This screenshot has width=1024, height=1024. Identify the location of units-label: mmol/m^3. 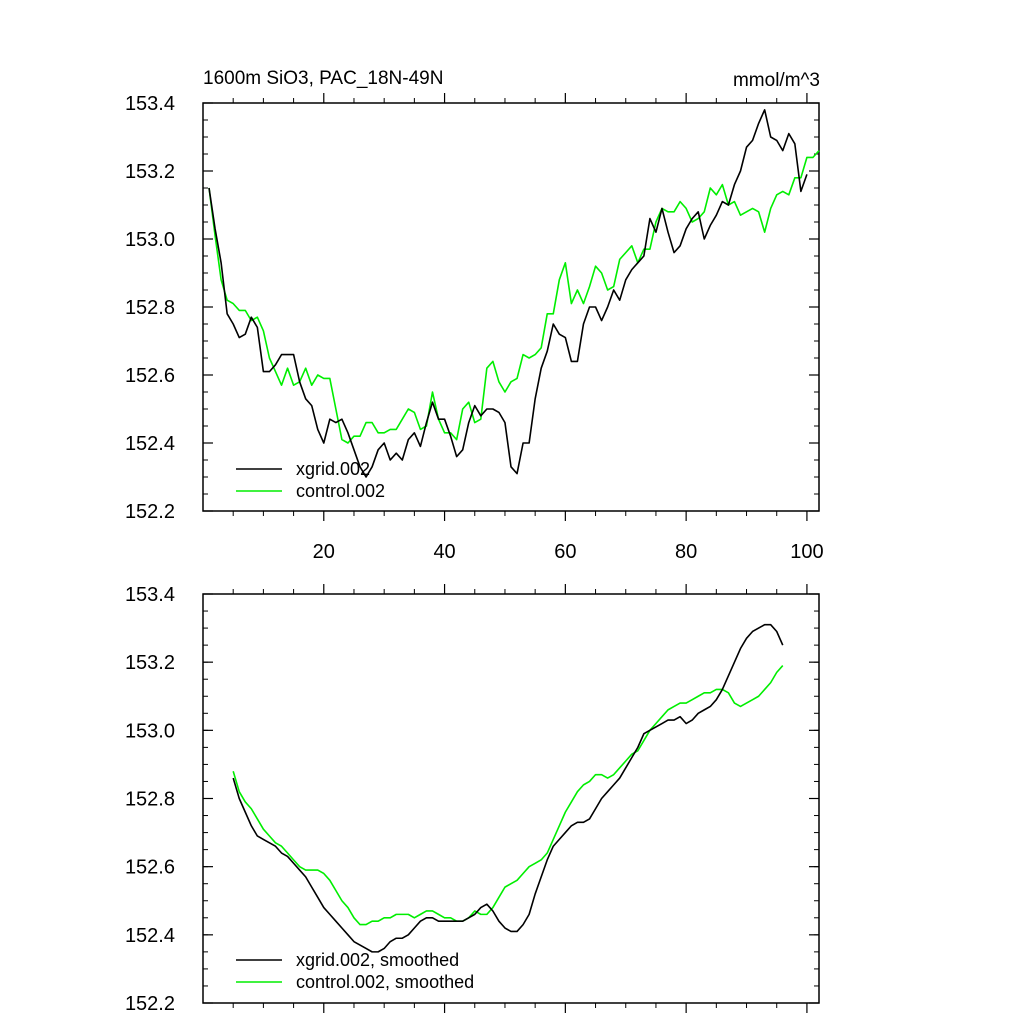
(776, 80).